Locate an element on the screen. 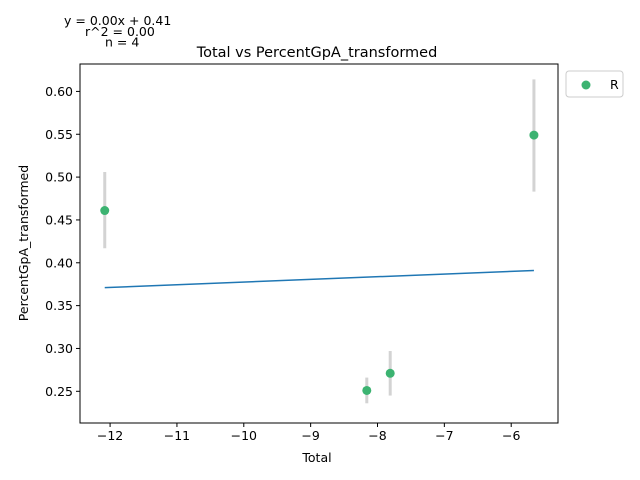 Image resolution: width=640 pixels, height=480 pixels. x-tick-label: −12 is located at coordinates (110, 435).